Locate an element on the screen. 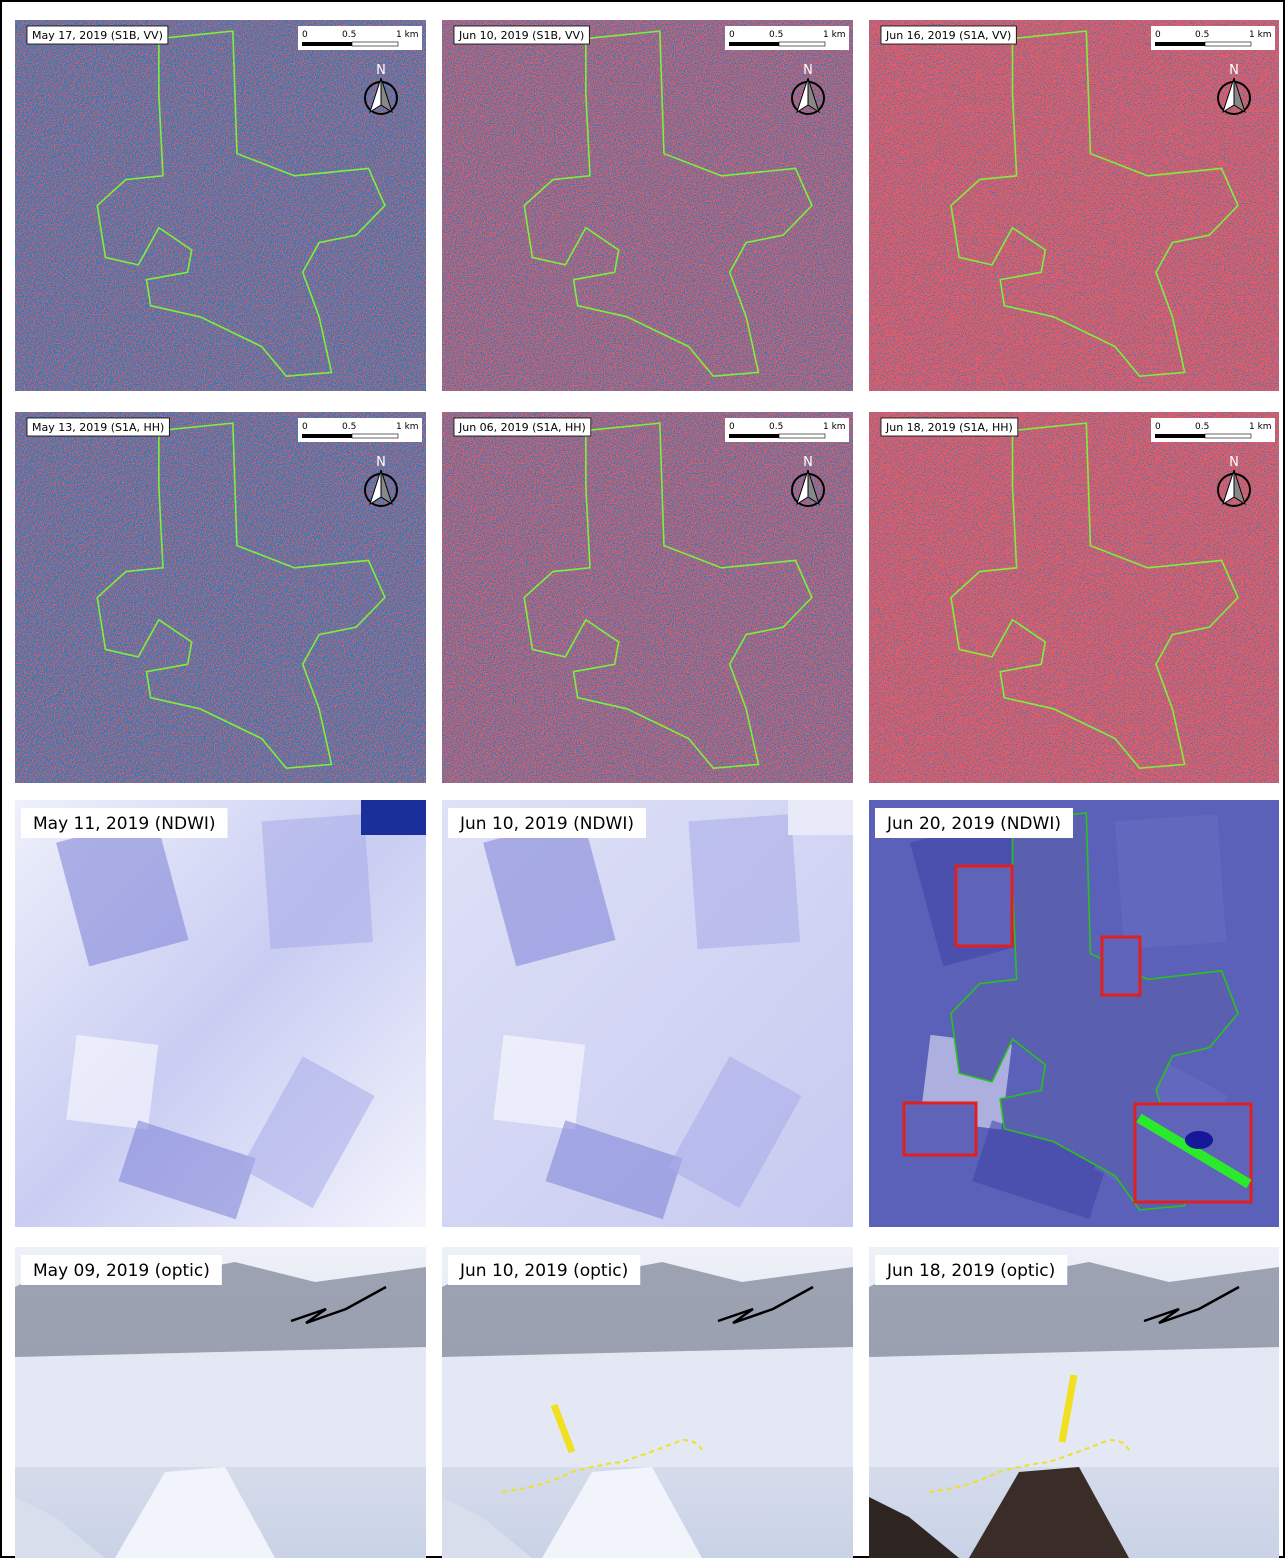 This screenshot has height=1558, width=1285. panel-label: May 17, 2019 (S1B, VV) is located at coordinates (97, 35).